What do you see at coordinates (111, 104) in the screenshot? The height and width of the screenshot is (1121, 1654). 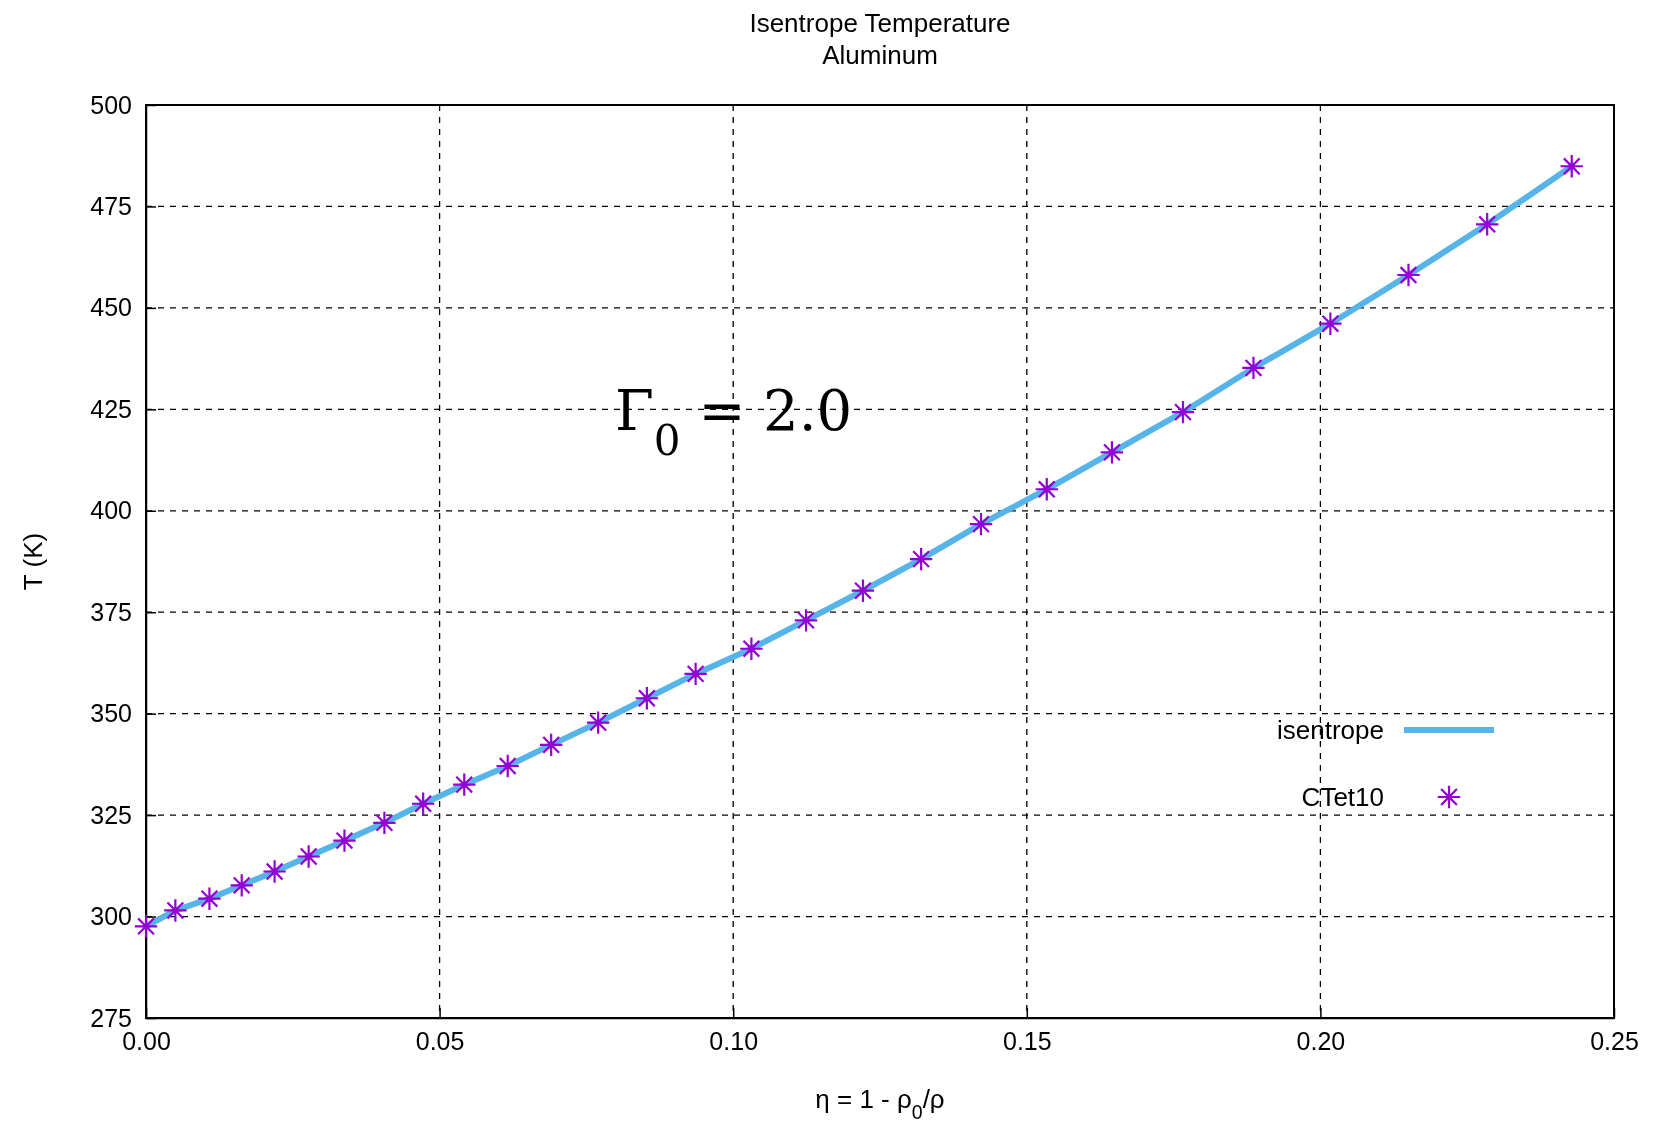 I see `y-tick-label: 500` at bounding box center [111, 104].